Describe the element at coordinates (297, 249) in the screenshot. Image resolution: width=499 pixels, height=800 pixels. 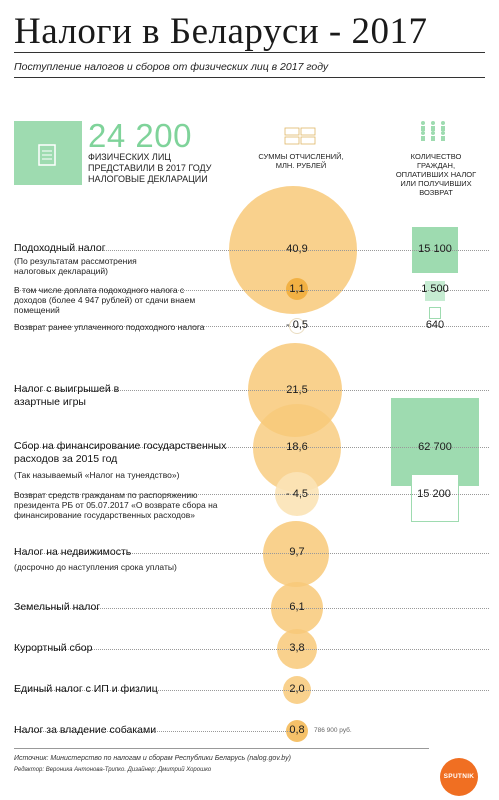
I see `income-value: 40,9` at that location.